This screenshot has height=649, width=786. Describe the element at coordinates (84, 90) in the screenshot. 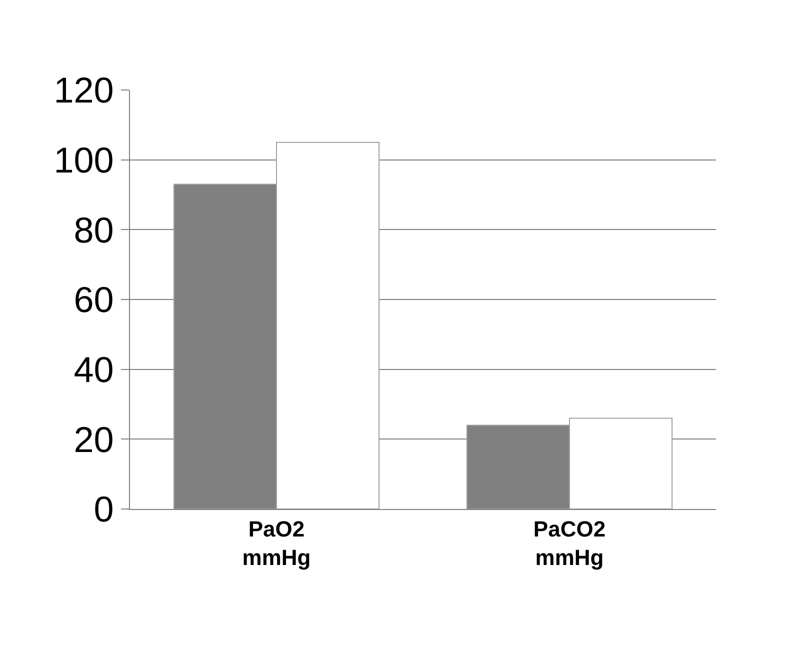

I see `y-tick-label: 120` at that location.